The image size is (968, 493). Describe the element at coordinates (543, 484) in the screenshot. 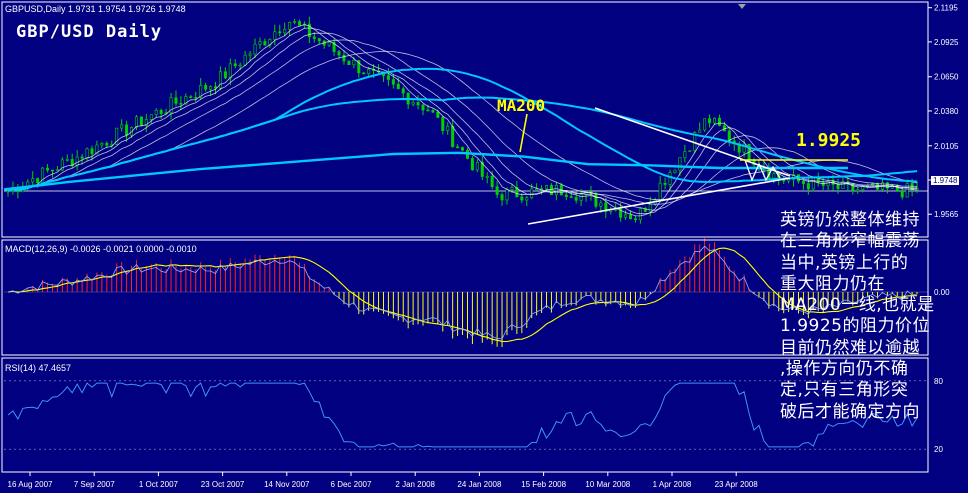

I see `date-tick-label: 15 Feb 2008` at that location.